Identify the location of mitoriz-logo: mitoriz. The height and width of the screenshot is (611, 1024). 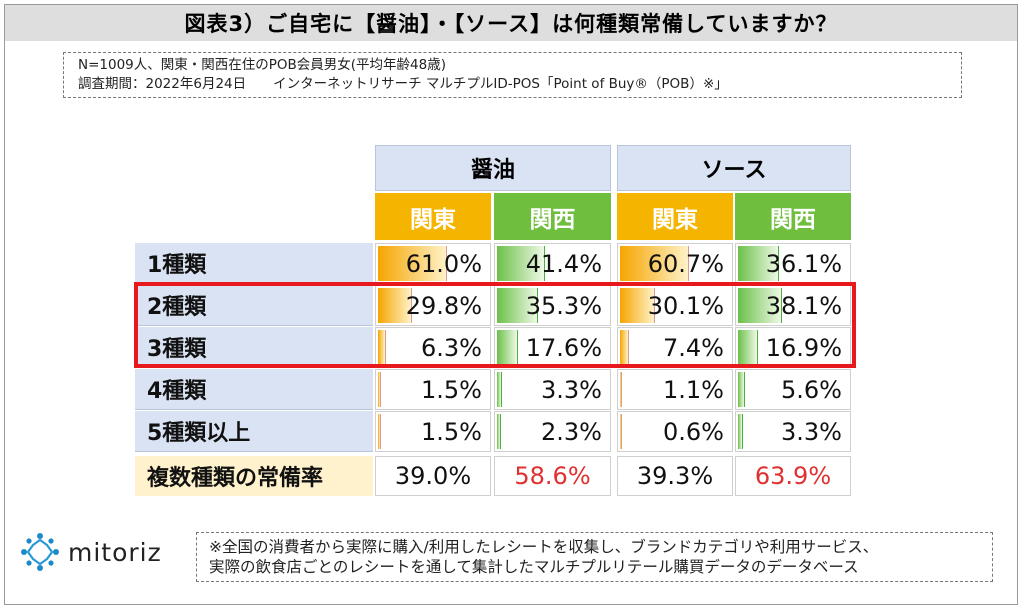
(91, 552).